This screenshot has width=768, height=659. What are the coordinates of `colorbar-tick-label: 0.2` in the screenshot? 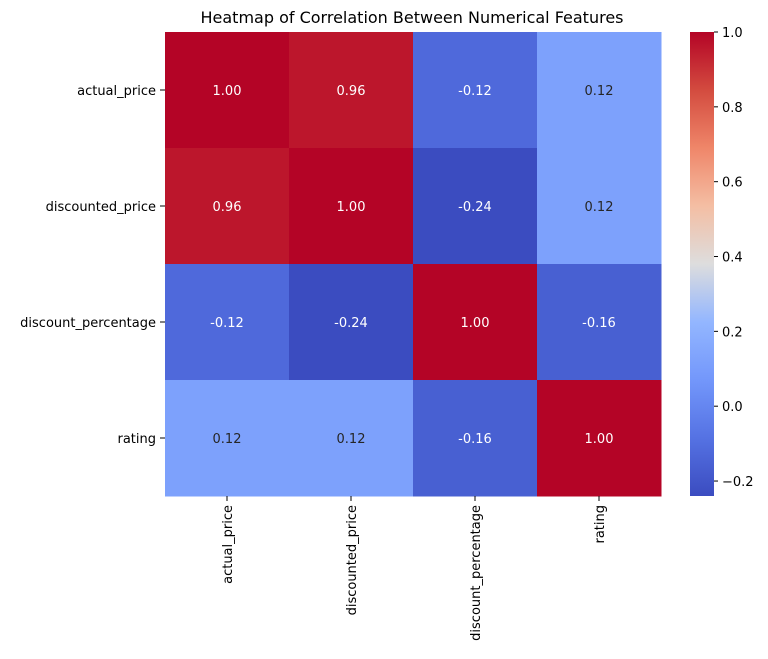 It's located at (732, 332).